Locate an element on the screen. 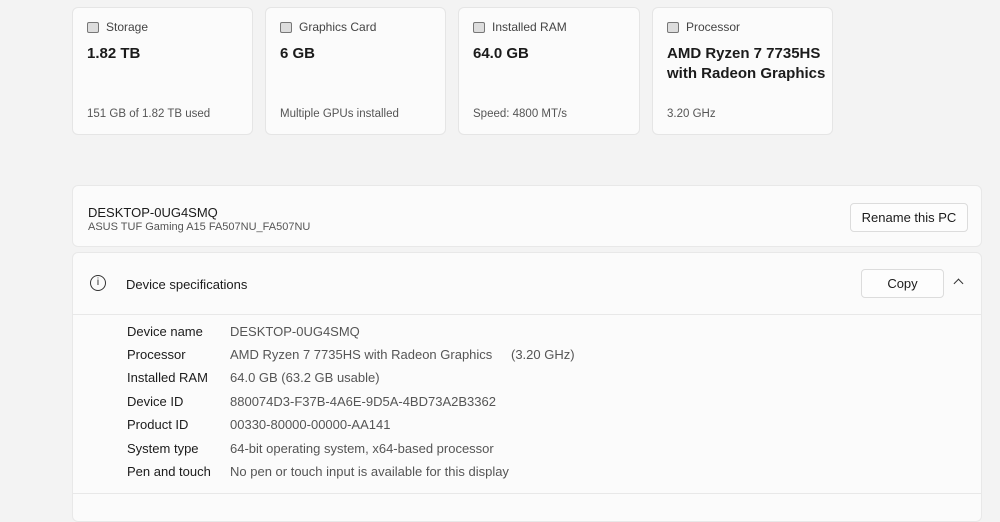 This screenshot has height=522, width=1000. device-name: DESKTOP-0UG4SMQ is located at coordinates (153, 212).